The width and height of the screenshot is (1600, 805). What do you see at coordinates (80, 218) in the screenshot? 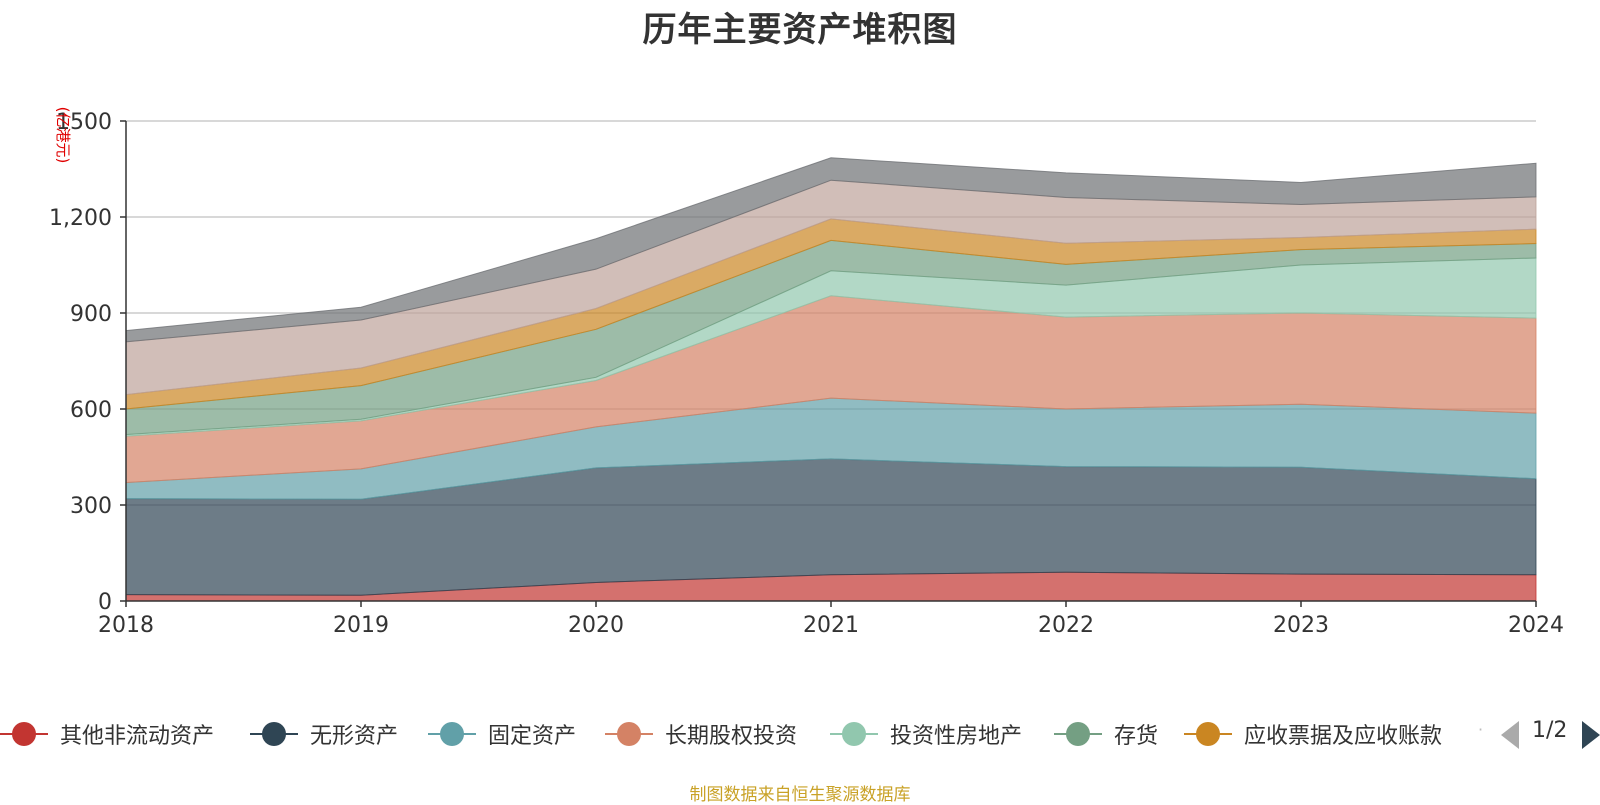
I see `y-tick-label: 1,200` at bounding box center [80, 218].